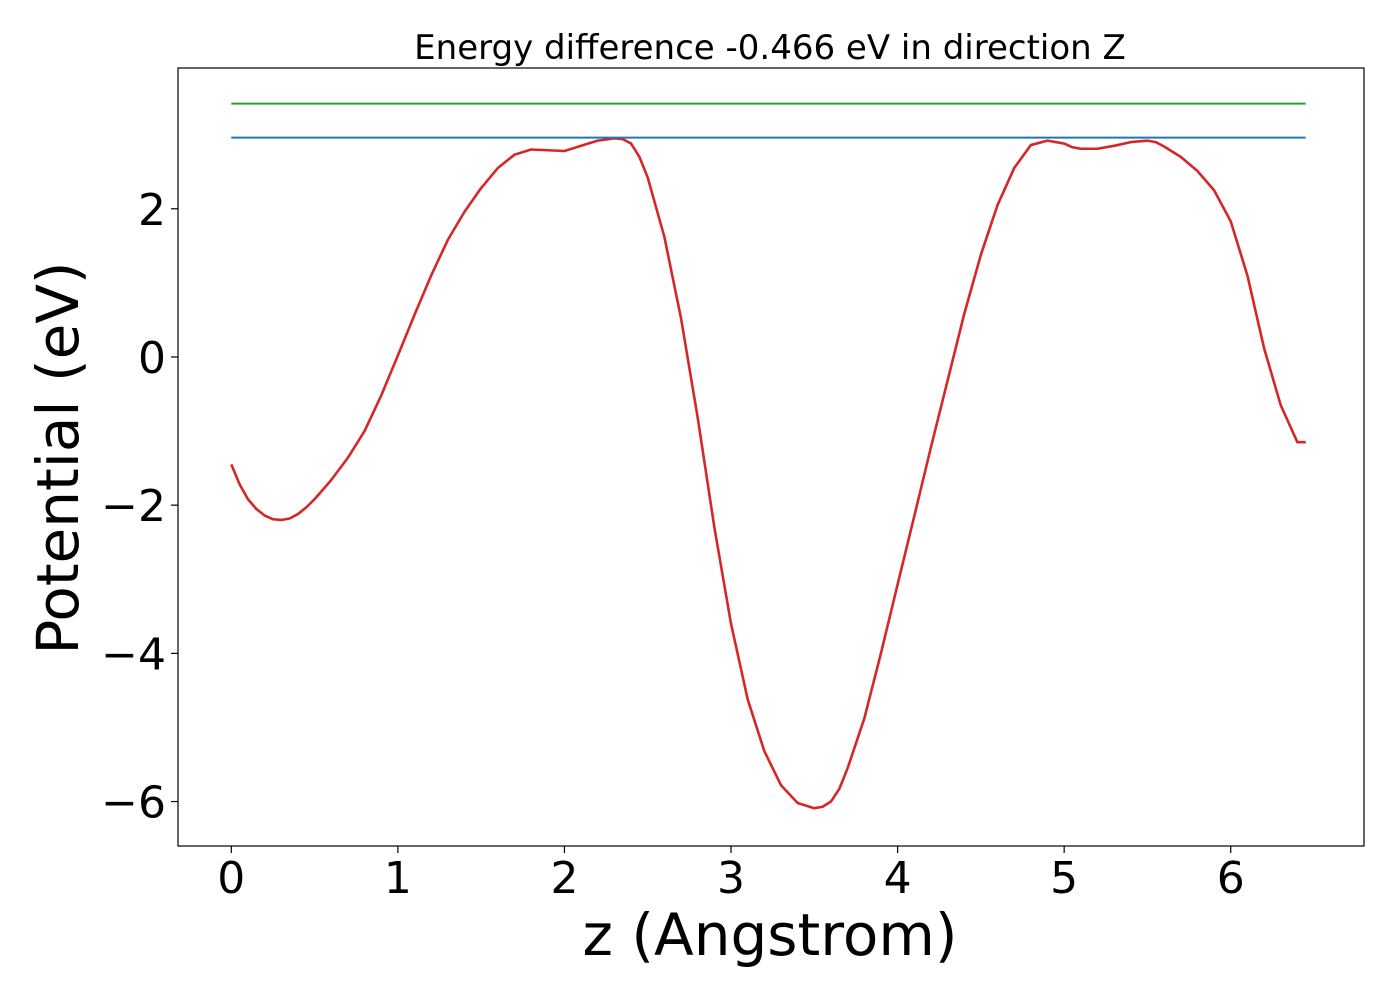  Describe the element at coordinates (231, 878) in the screenshot. I see `x-tick-label: 0` at that location.